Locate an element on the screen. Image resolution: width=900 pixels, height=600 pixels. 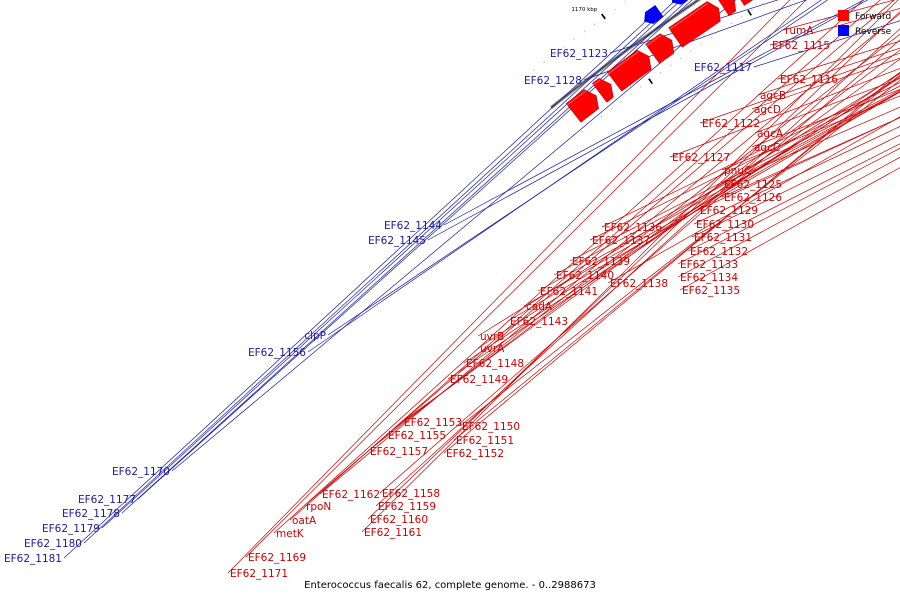
forward-gene-label: rpoN is located at coordinates (318, 507).